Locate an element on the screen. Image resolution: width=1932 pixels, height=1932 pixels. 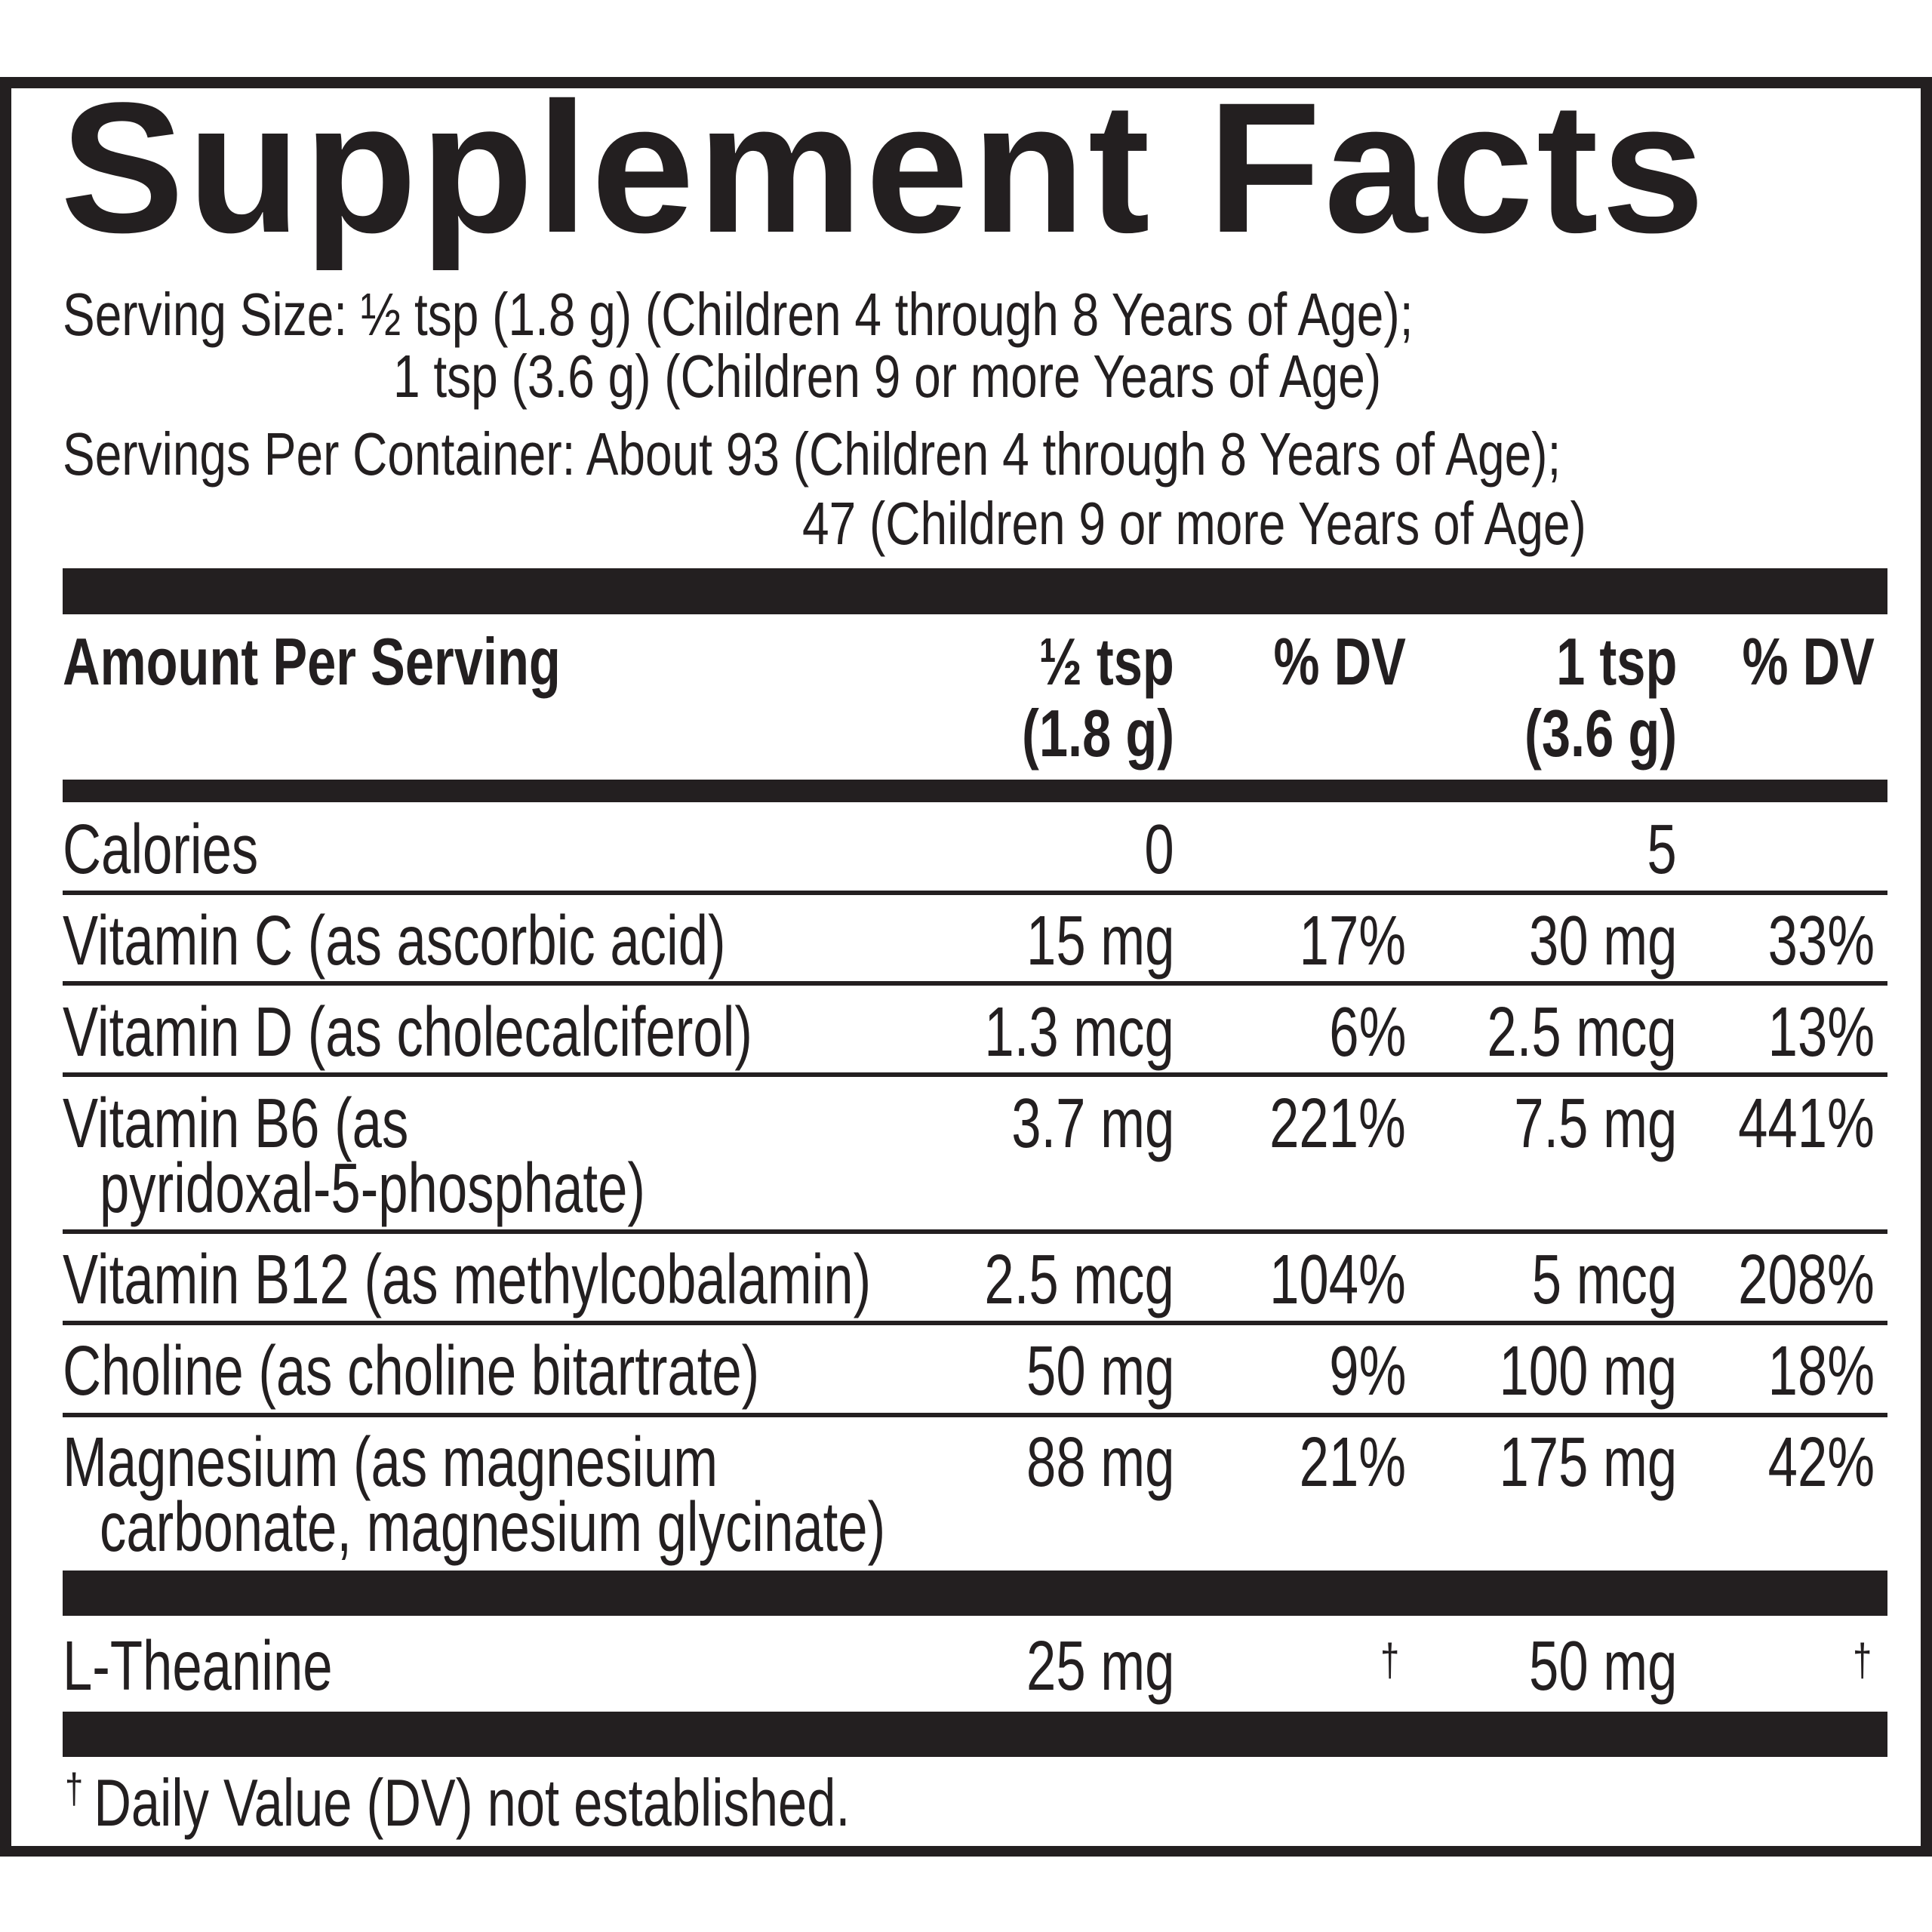
full-amount: 50 mg is located at coordinates (1579, 1666).